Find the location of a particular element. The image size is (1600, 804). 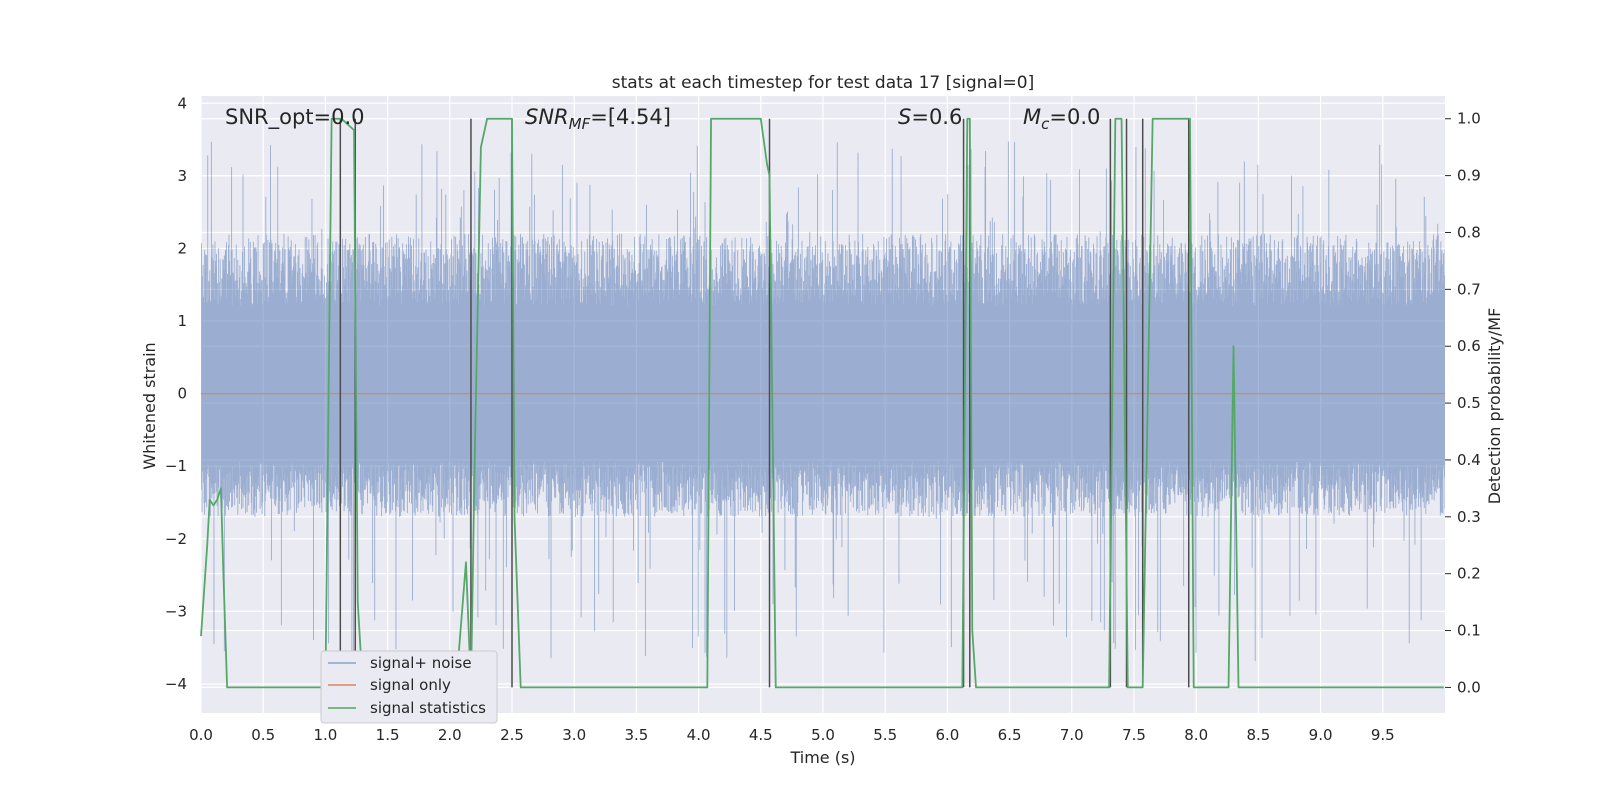

y-left-tick-label: 3 is located at coordinates (182, 176).